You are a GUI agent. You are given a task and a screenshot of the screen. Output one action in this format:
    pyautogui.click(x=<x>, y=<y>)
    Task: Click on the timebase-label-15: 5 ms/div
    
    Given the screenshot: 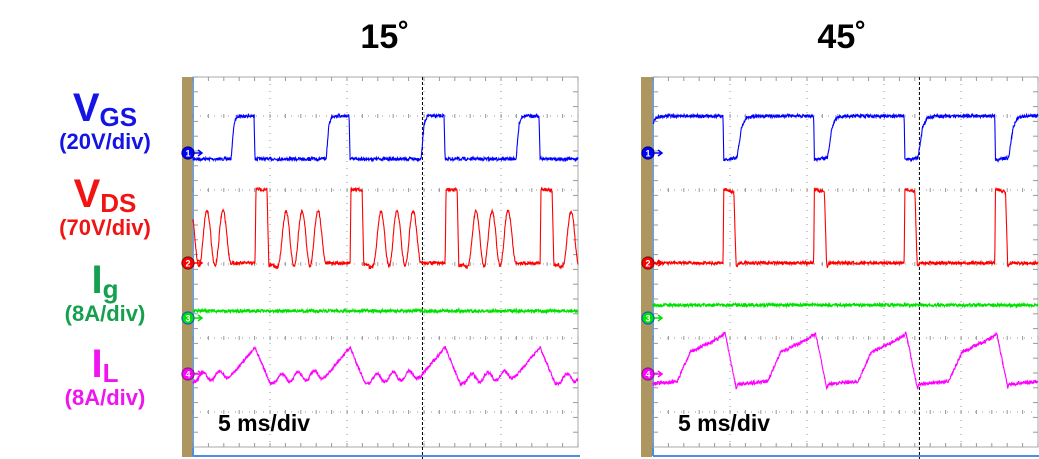 What is the action you would take?
    pyautogui.click(x=264, y=423)
    